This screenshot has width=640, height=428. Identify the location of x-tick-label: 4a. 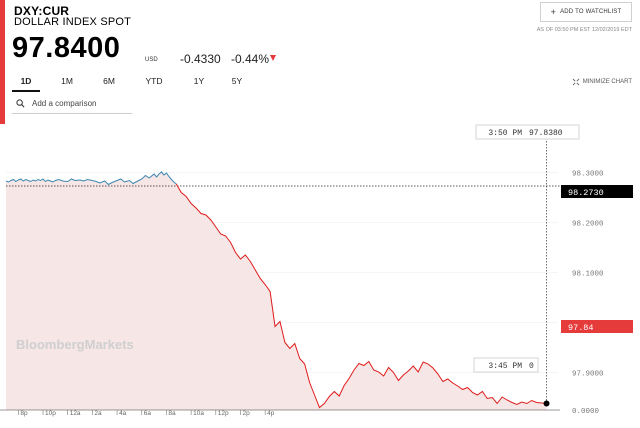
(123, 413).